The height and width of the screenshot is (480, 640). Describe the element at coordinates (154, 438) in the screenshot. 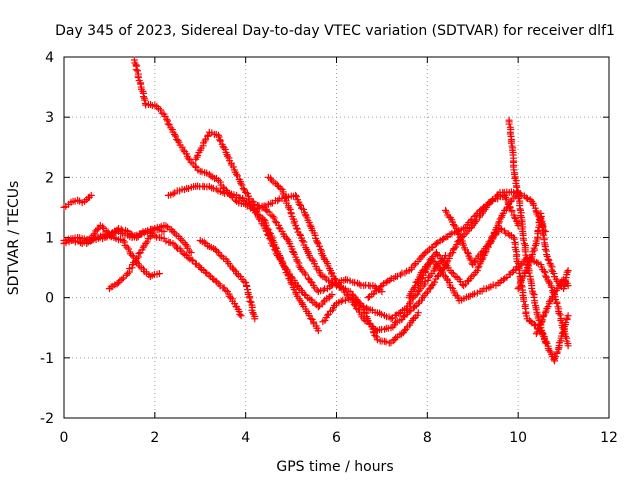

I see `x-tick-label: 2` at that location.